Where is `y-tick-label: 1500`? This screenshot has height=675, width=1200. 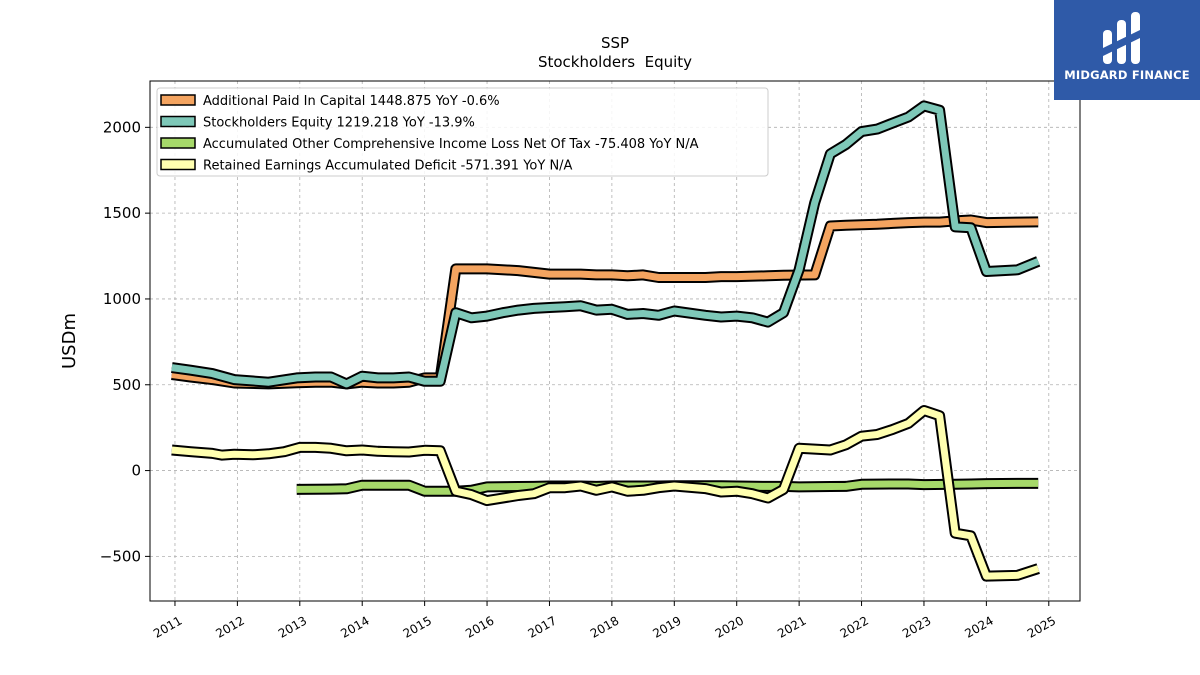
y-tick-label: 1500 is located at coordinates (122, 213).